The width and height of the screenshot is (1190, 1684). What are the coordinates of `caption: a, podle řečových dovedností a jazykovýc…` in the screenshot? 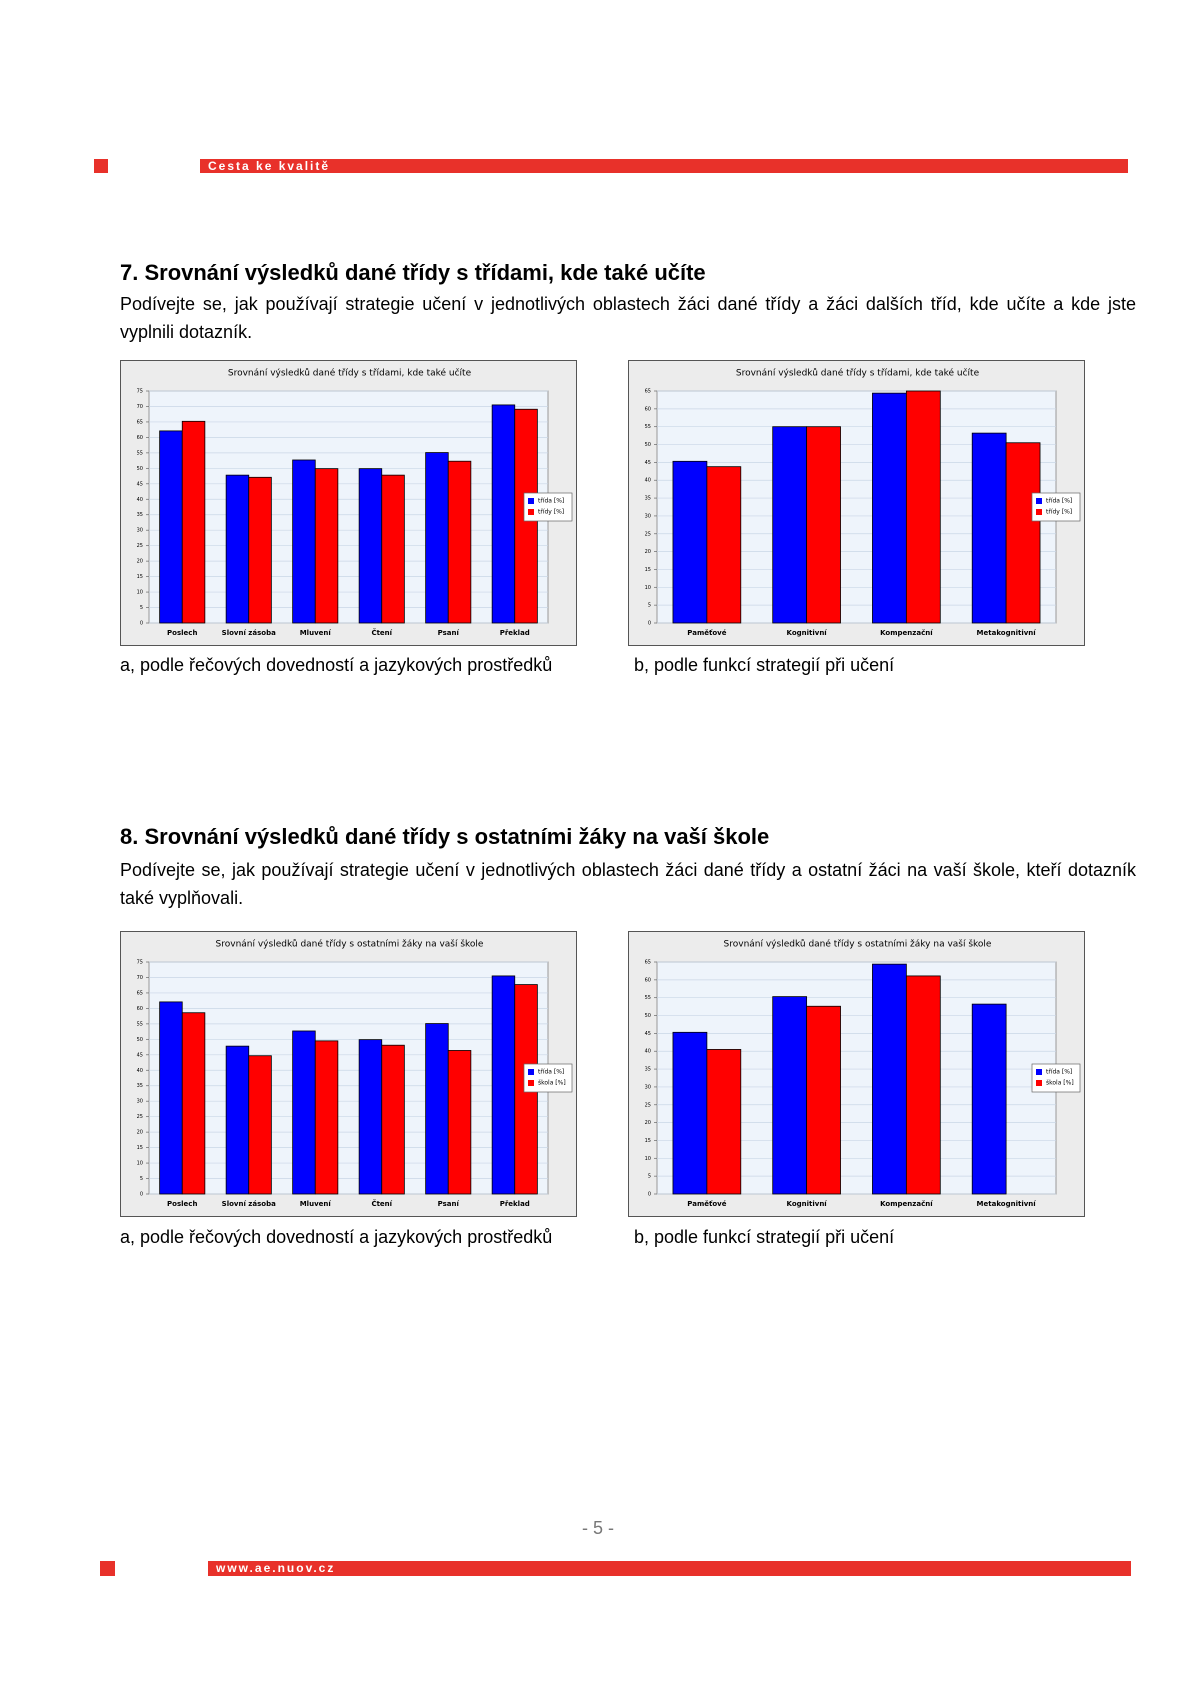 It's located at (336, 1237).